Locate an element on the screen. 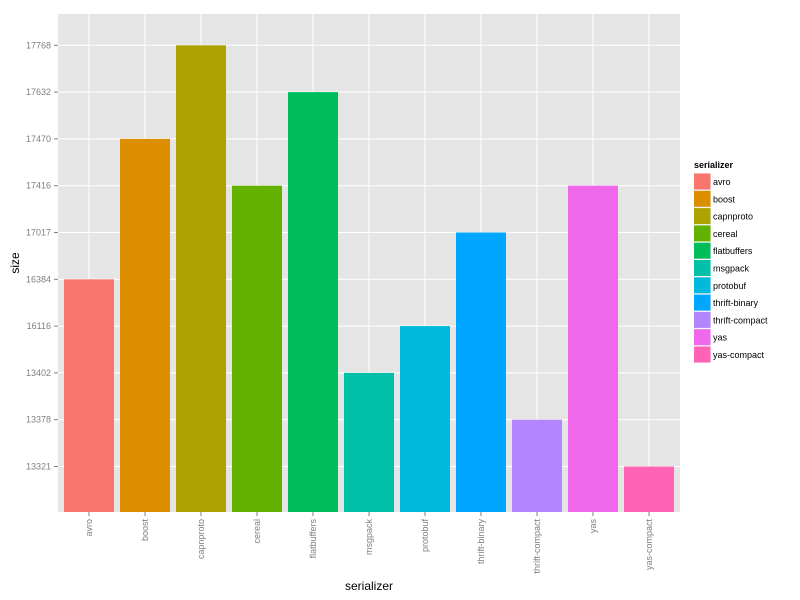  legend-swatch-cereal is located at coordinates (702, 233).